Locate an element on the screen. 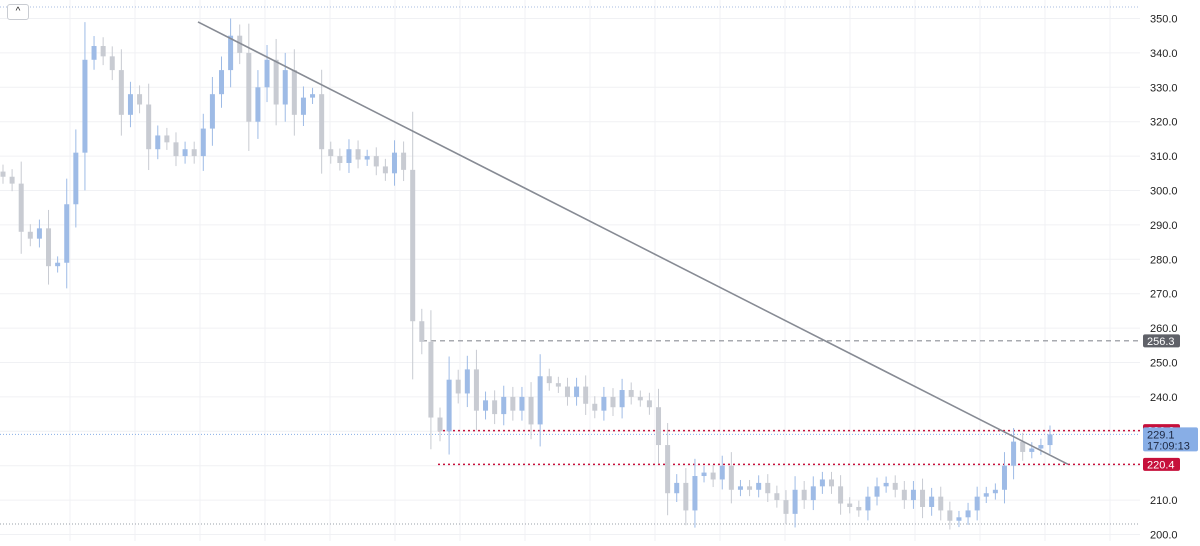 Image resolution: width=1200 pixels, height=546 pixels. y-tick-label: 250.0 is located at coordinates (1164, 364).